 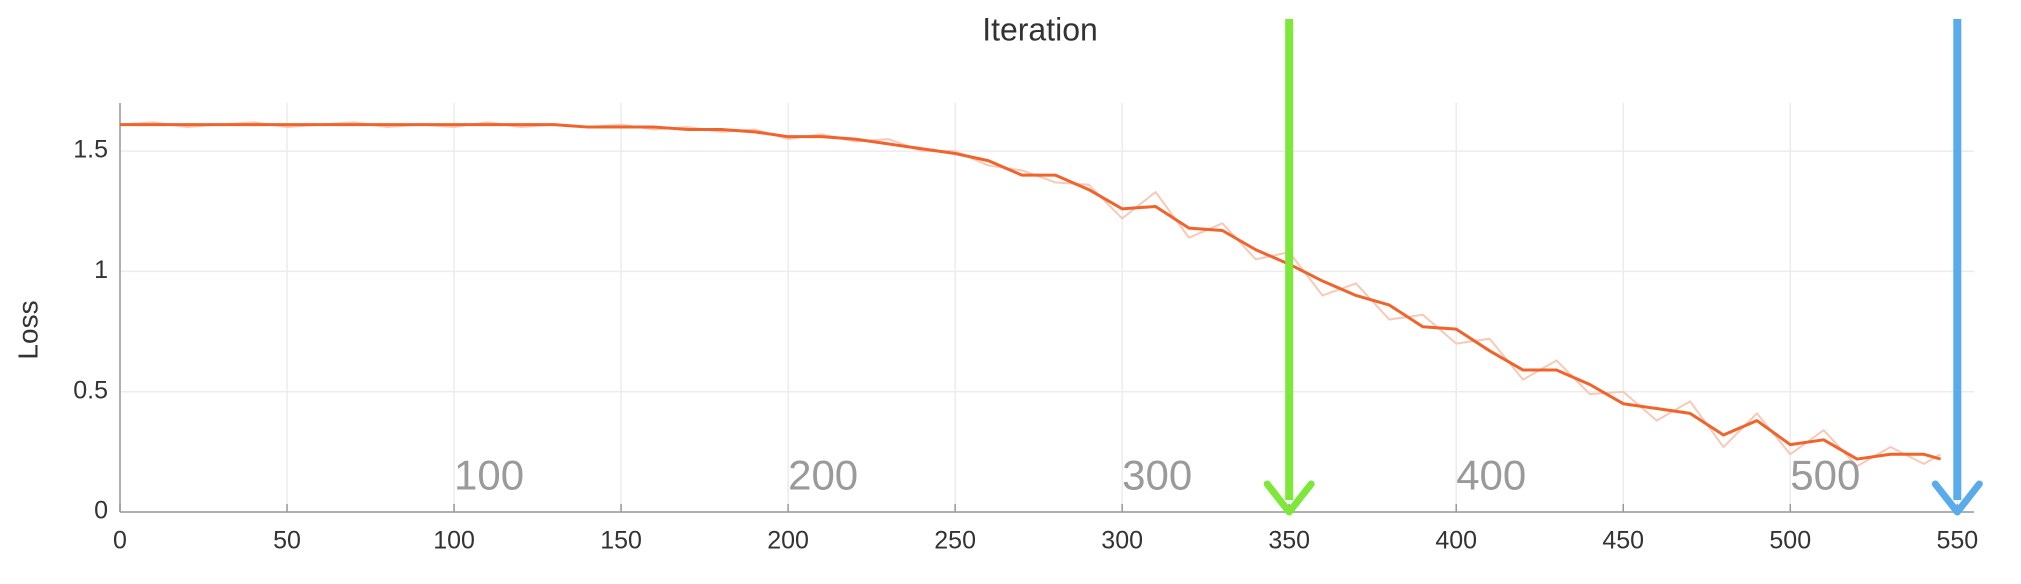 What do you see at coordinates (1623, 541) in the screenshot?
I see `x-tick-label: 450` at bounding box center [1623, 541].